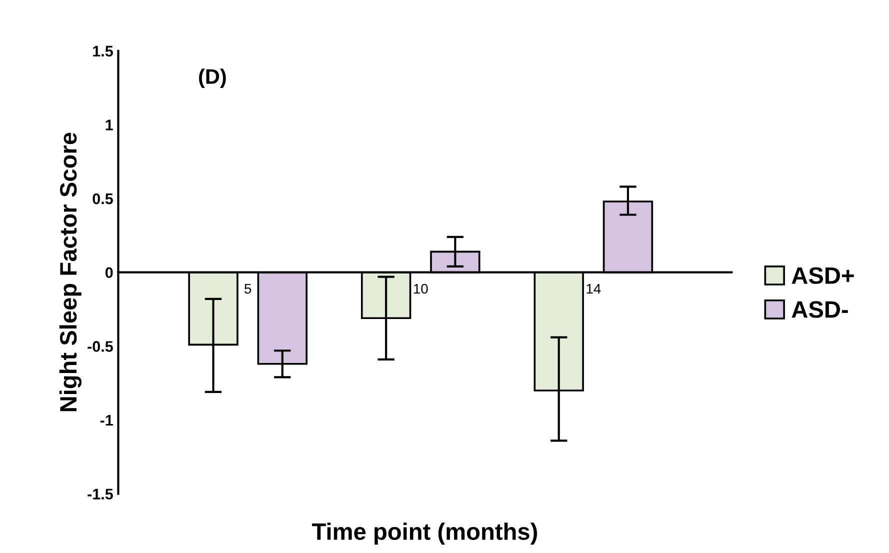 Image resolution: width=889 pixels, height=553 pixels. Describe the element at coordinates (593, 289) in the screenshot. I see `x-tick-label: 14` at that location.